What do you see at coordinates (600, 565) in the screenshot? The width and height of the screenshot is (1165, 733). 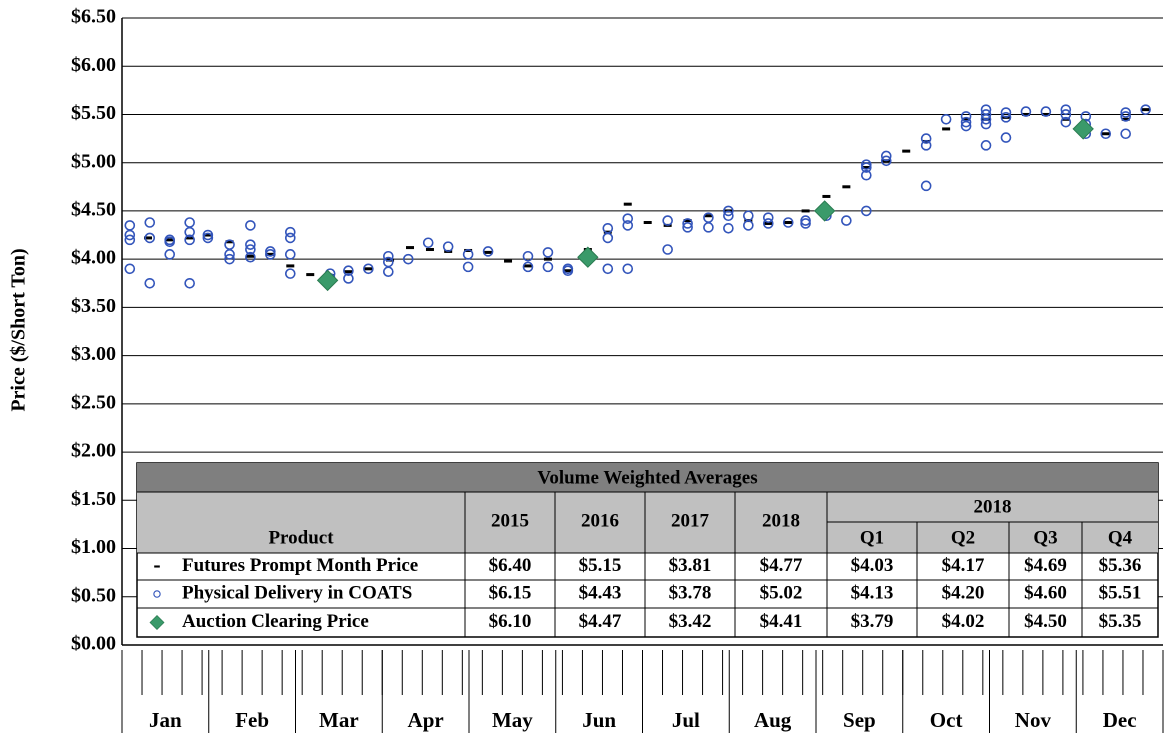 I see `table-cell: $5.15` at bounding box center [600, 565].